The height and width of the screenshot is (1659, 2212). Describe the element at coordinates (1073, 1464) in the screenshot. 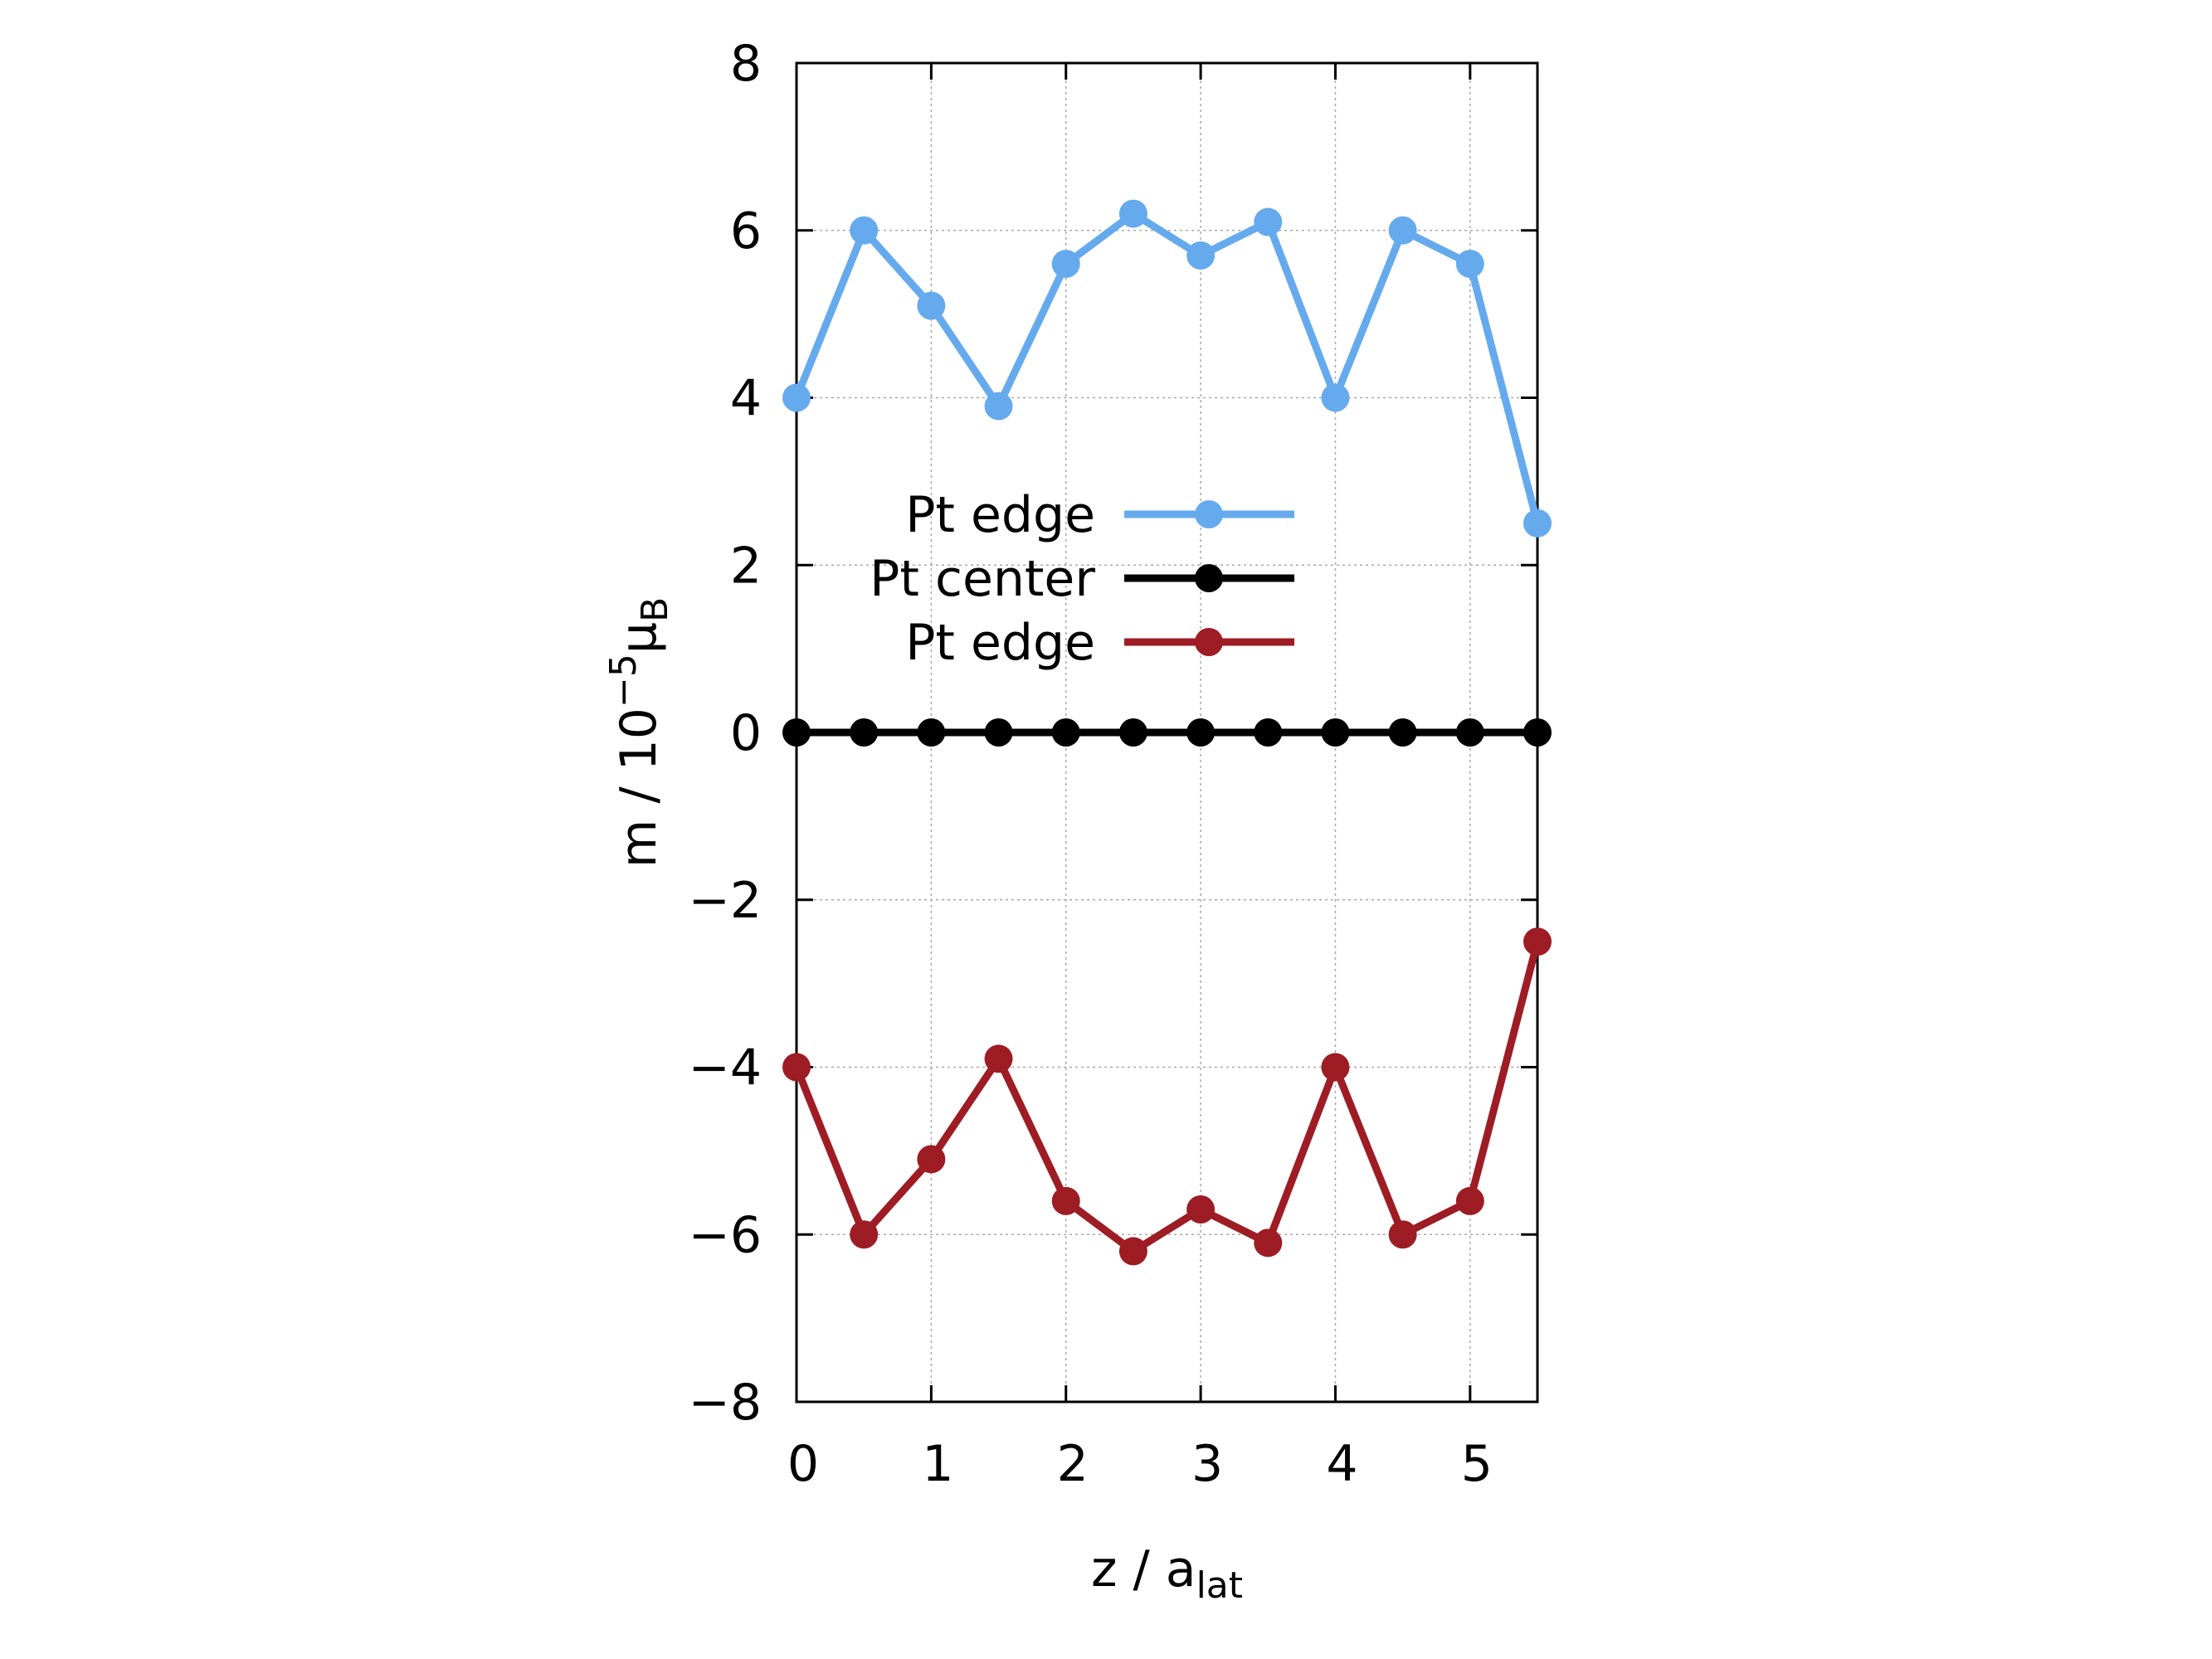

I see `x-tick-label: 2` at that location.